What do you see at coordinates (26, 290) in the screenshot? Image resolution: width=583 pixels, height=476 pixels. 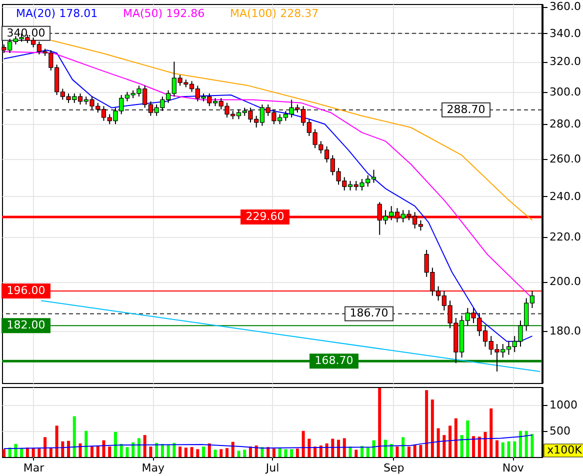 I see `ref-line-label: 196.00` at bounding box center [26, 290].